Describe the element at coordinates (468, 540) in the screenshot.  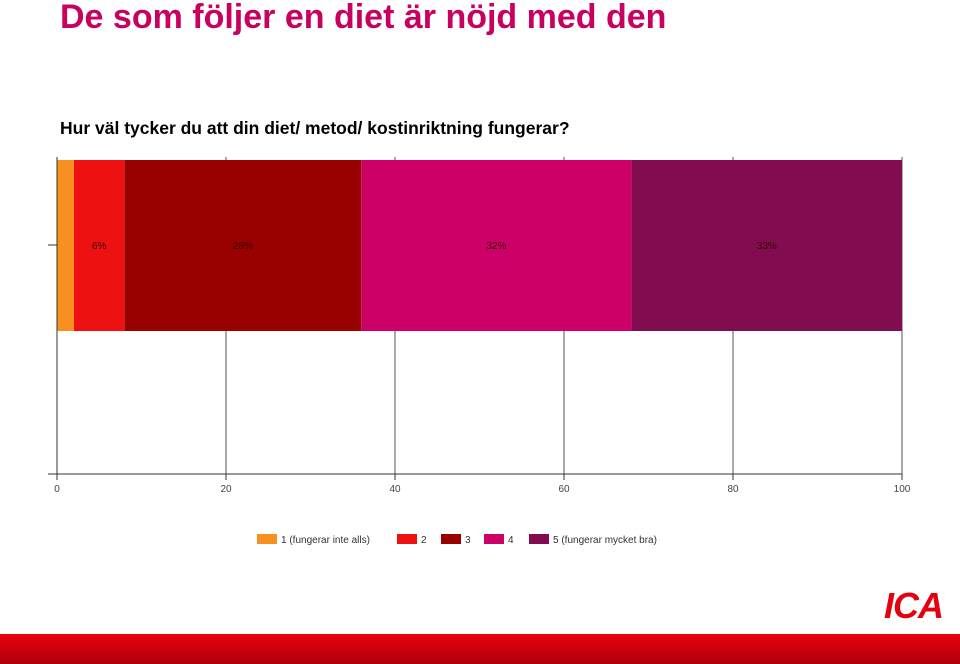
I see `legend-label-3: 3` at that location.